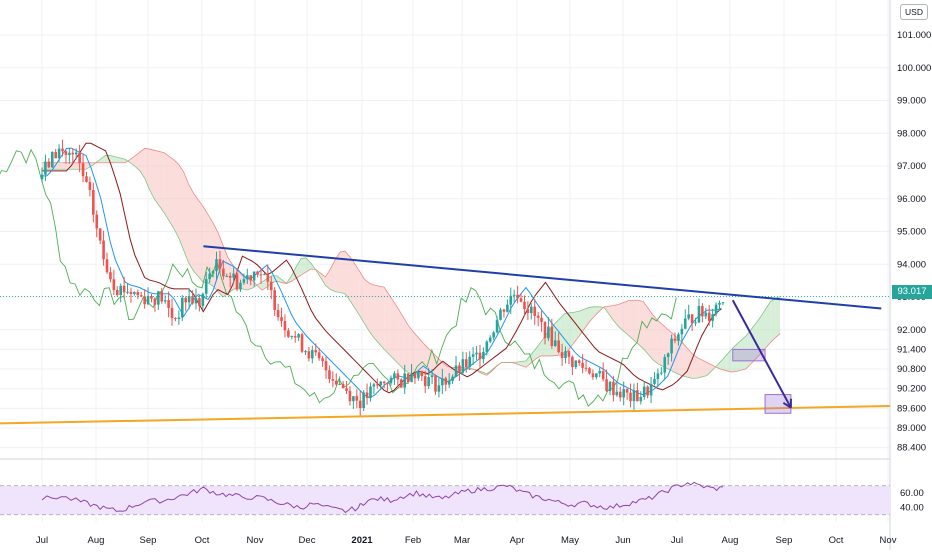 This screenshot has height=555, width=932. I want to click on time-tick-label: Oct, so click(836, 540).